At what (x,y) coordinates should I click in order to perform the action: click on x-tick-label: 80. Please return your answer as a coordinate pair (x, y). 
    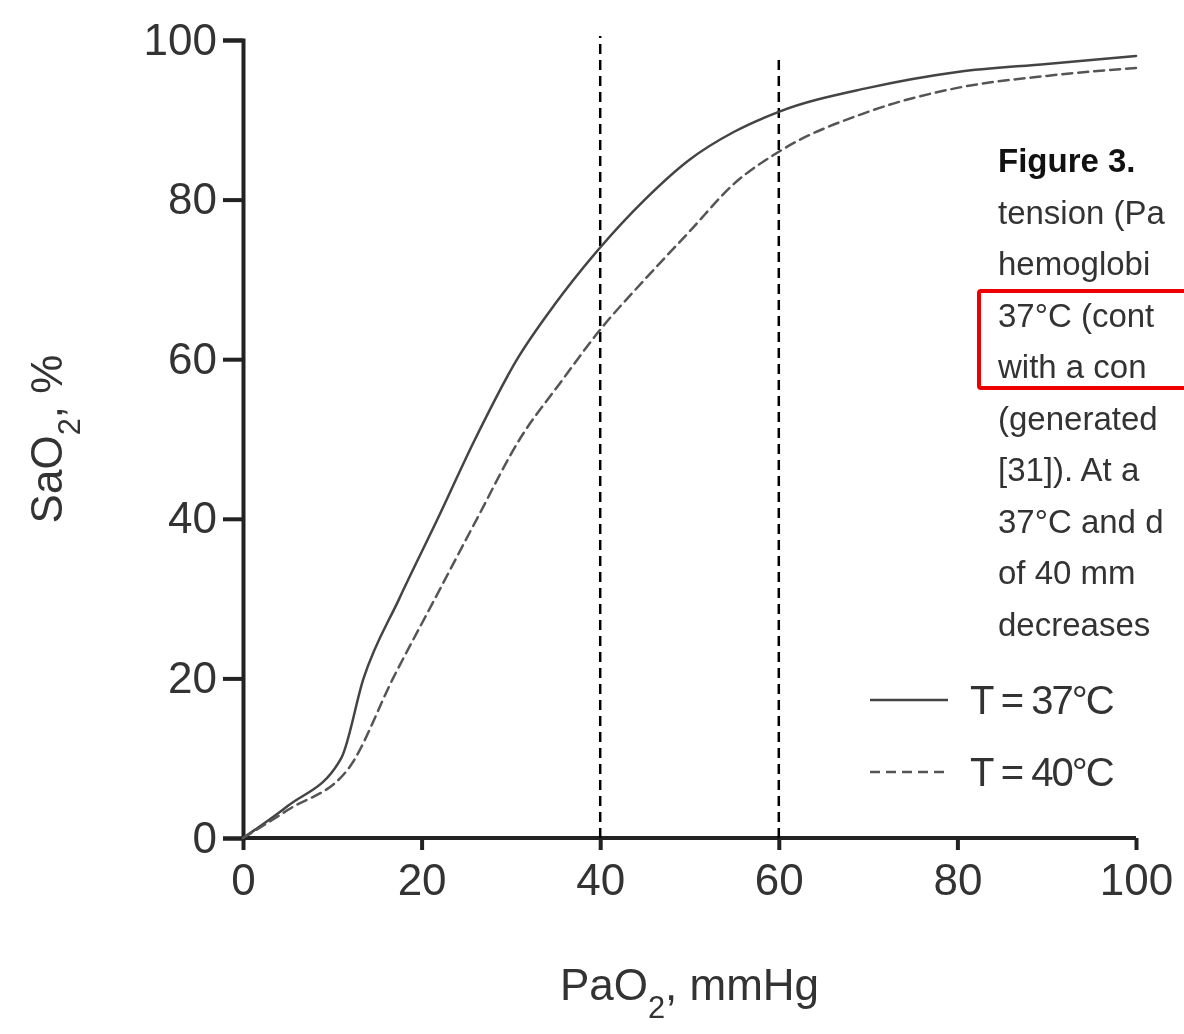
    Looking at the image, I should click on (958, 880).